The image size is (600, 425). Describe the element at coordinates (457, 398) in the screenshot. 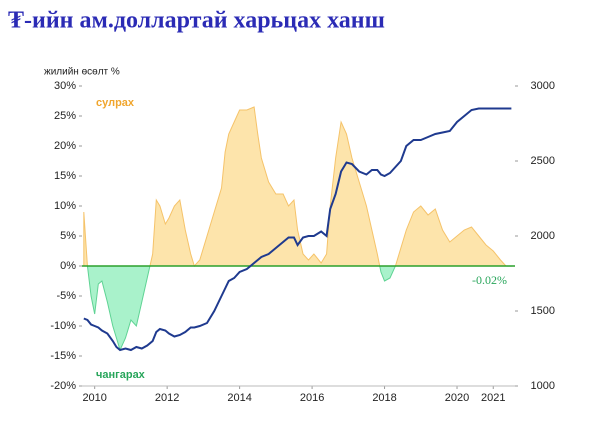

I see `x-tick-label: 2020` at that location.